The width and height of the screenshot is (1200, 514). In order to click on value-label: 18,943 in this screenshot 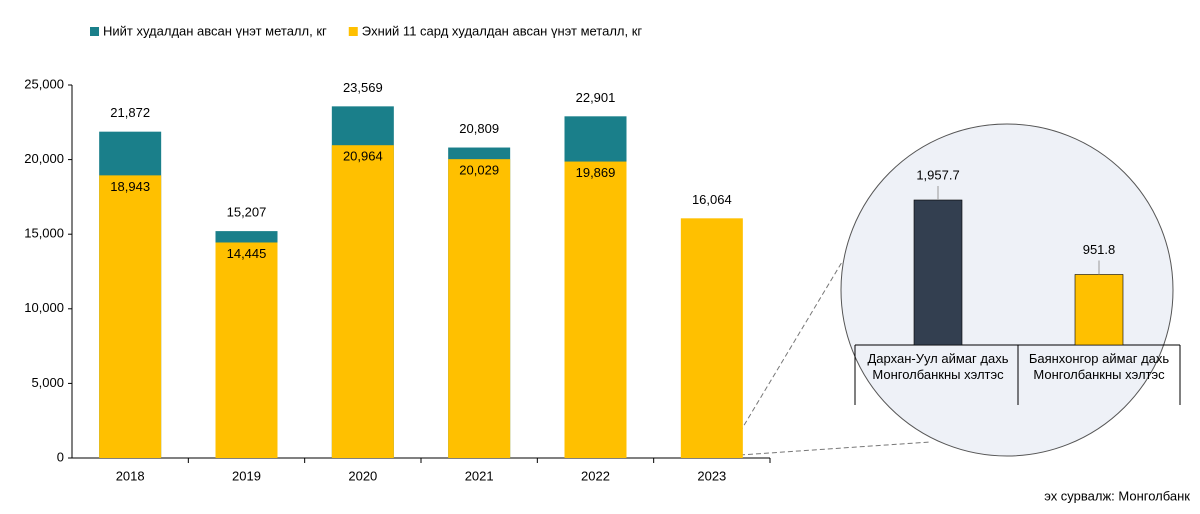, I will do `click(130, 186)`.